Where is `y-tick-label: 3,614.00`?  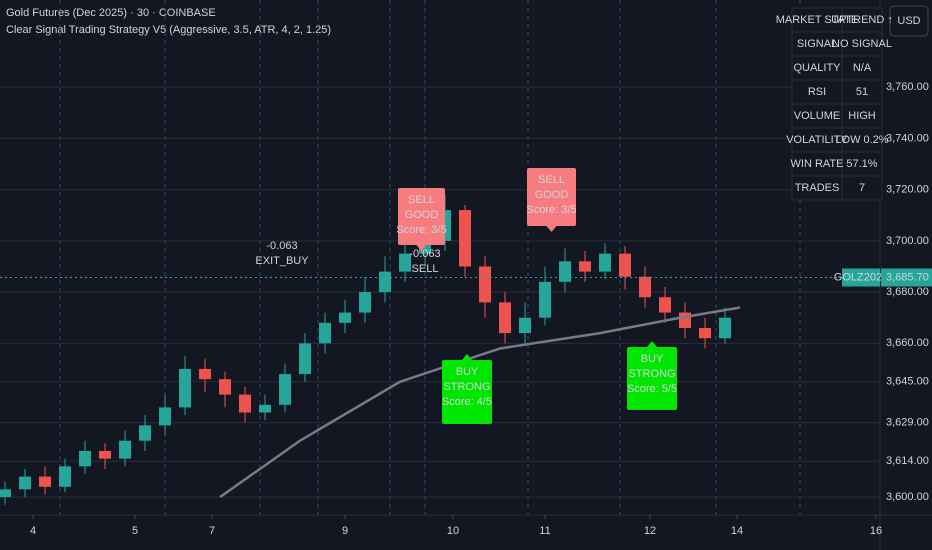 y-tick-label: 3,614.00 is located at coordinates (907, 461).